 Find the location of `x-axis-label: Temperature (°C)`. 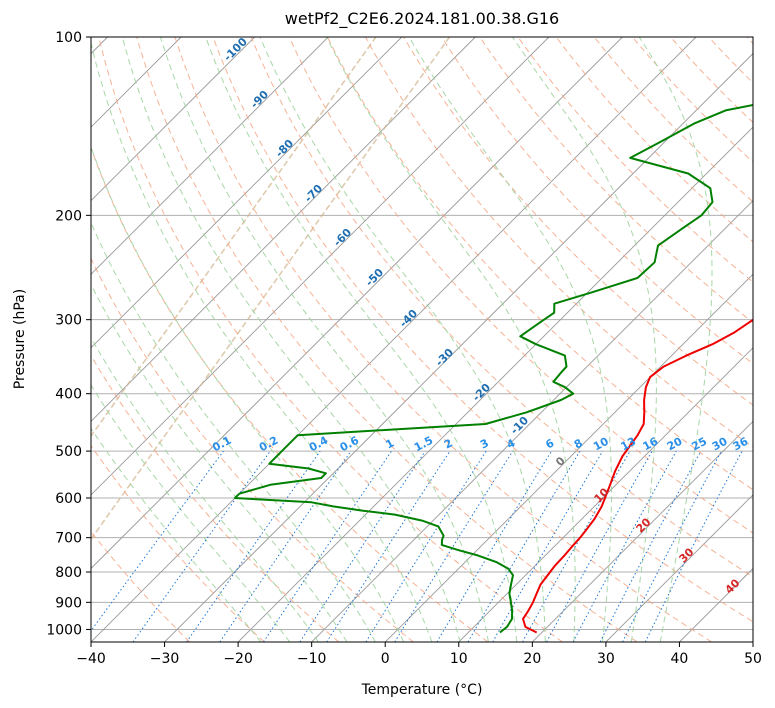

x-axis-label: Temperature (°C) is located at coordinates (422, 690).